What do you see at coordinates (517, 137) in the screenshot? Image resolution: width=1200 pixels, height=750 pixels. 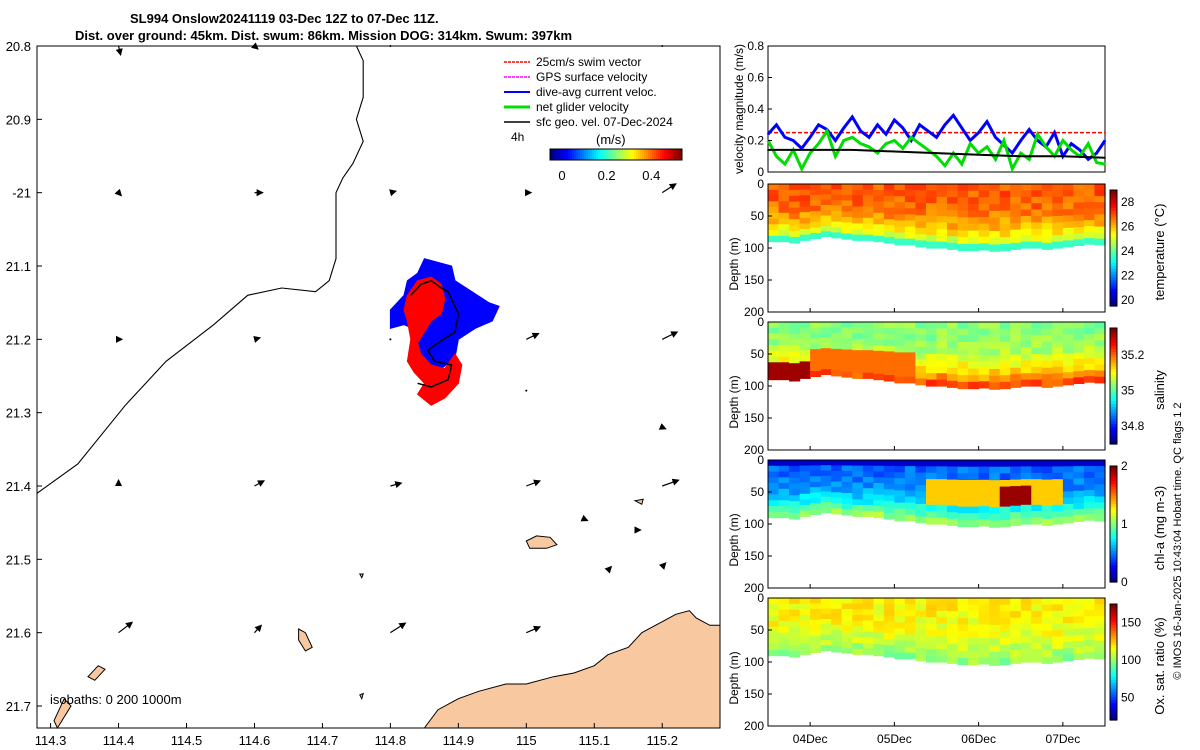 I see `legend-time-label: 4h` at bounding box center [517, 137].